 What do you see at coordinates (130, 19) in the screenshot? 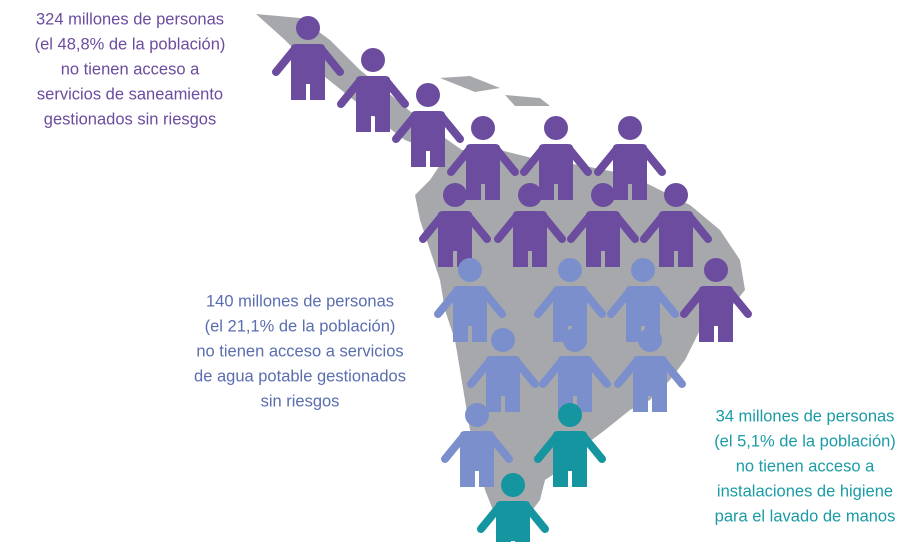
I see `text-line: 324 millones de personas` at bounding box center [130, 19].